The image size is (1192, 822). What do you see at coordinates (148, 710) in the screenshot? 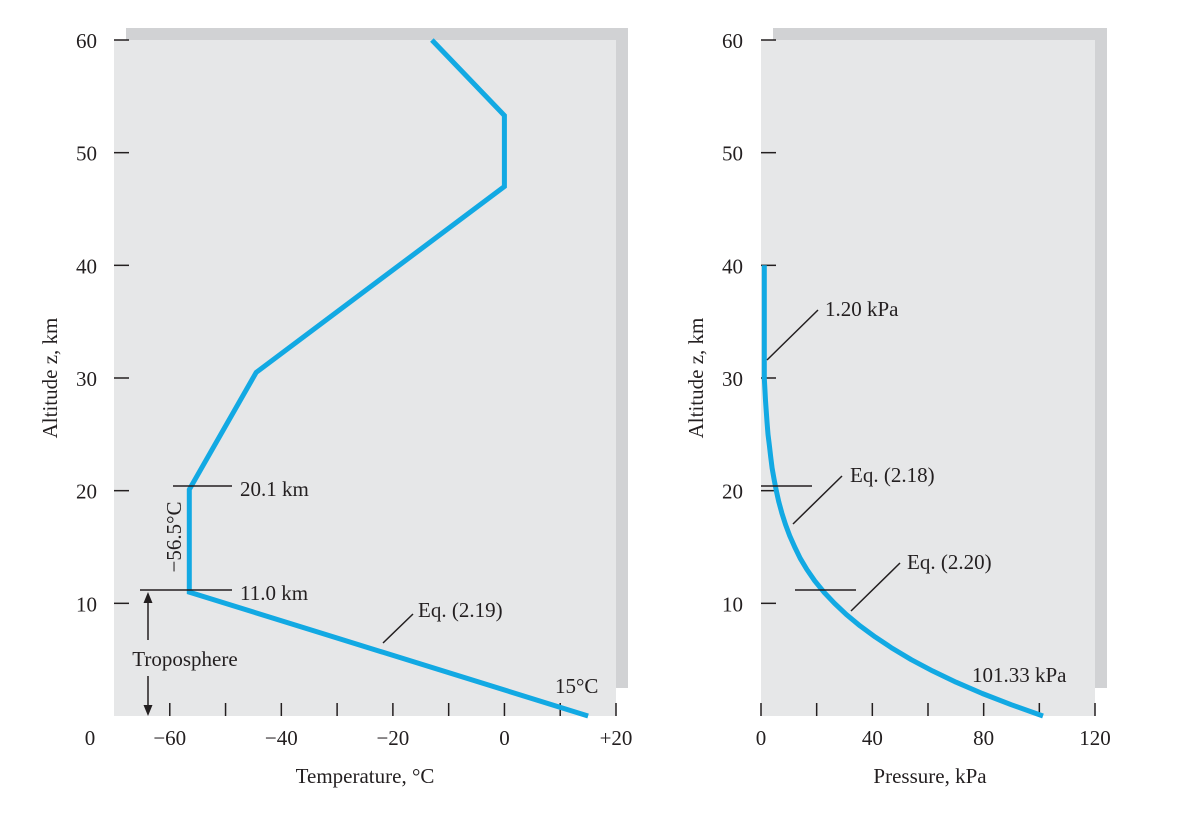
I see `arrowhead-down` at bounding box center [148, 710].